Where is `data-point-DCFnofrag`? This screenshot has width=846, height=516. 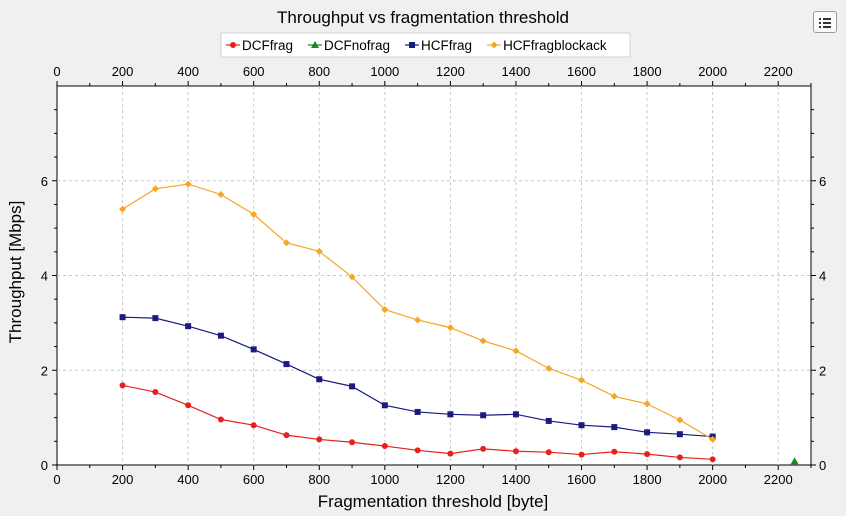
data-point-DCFnofrag is located at coordinates (794, 461).